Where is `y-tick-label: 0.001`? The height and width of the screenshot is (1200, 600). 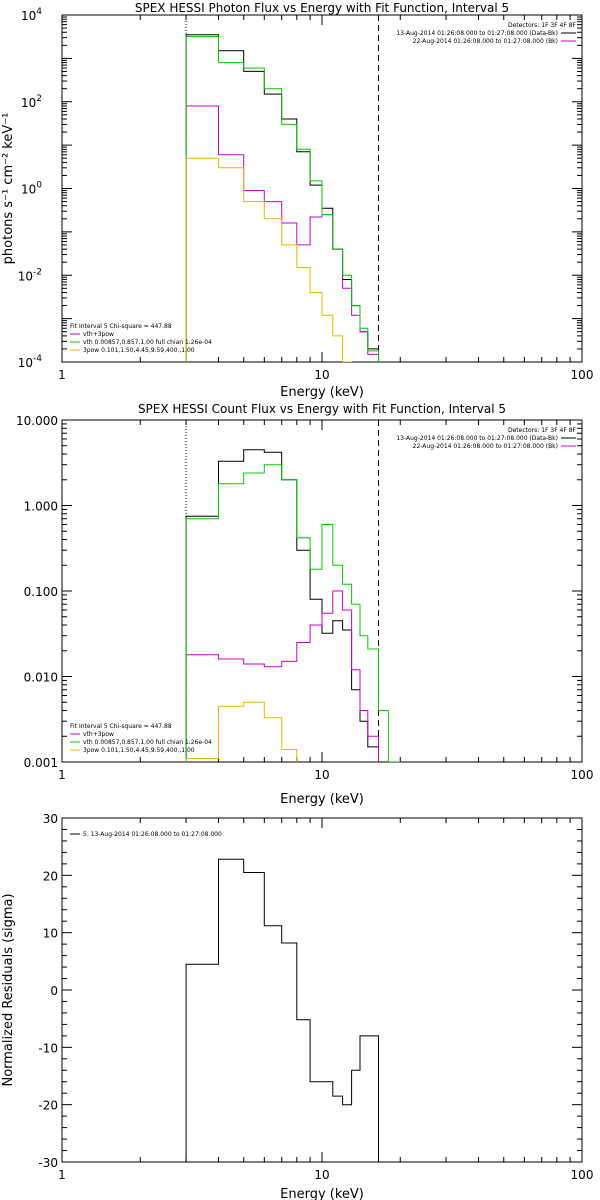 y-tick-label: 0.001 is located at coordinates (41, 763).